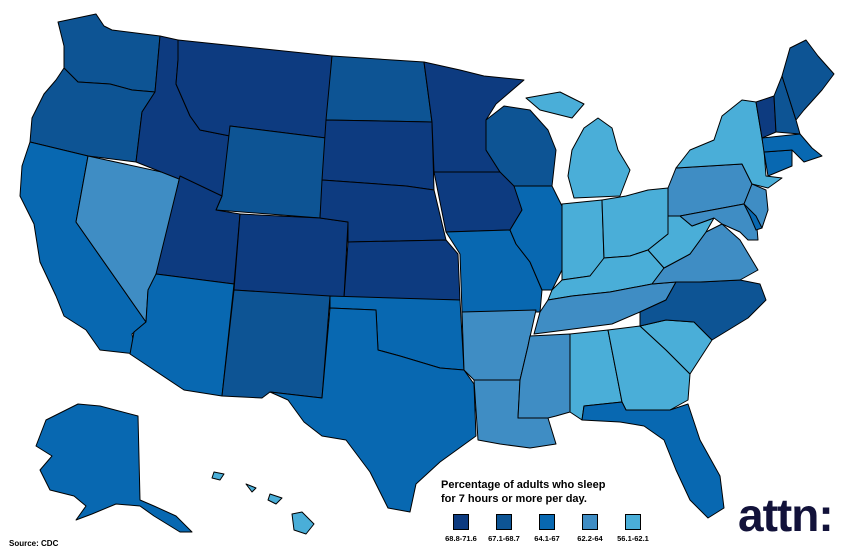  I want to click on state-sd, so click(378, 155).